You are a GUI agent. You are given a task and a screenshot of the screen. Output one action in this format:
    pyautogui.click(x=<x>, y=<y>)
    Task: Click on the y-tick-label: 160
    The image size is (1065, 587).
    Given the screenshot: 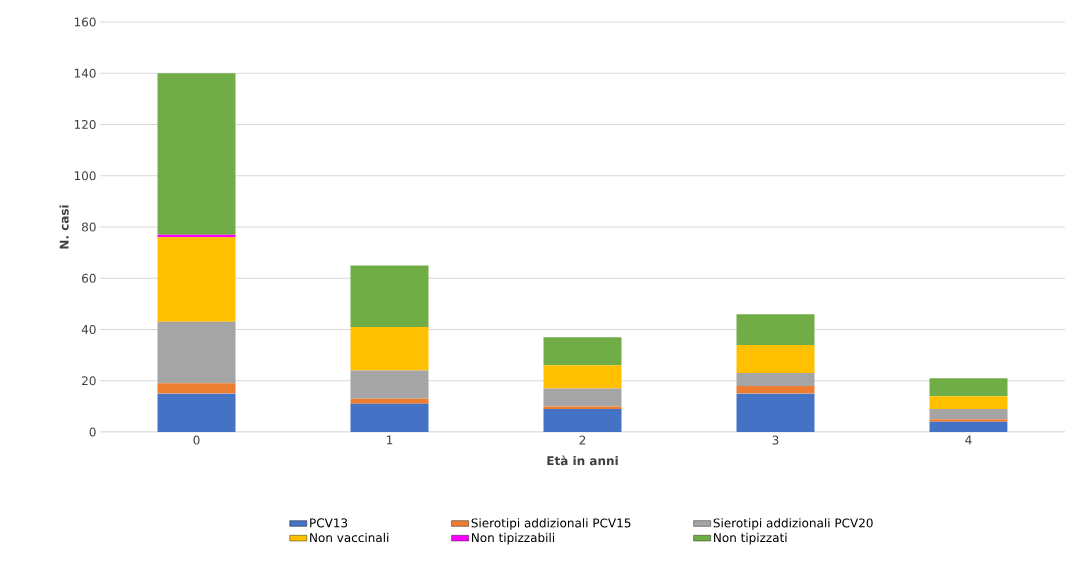 What is the action you would take?
    pyautogui.click(x=85, y=22)
    